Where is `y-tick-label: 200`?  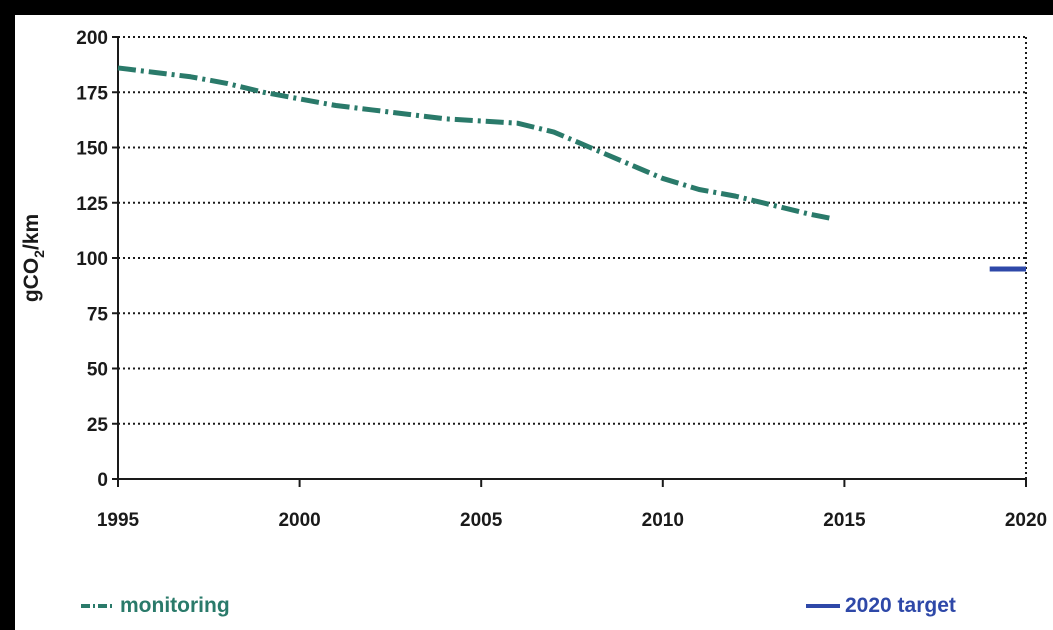 y-tick-label: 200 is located at coordinates (92, 38).